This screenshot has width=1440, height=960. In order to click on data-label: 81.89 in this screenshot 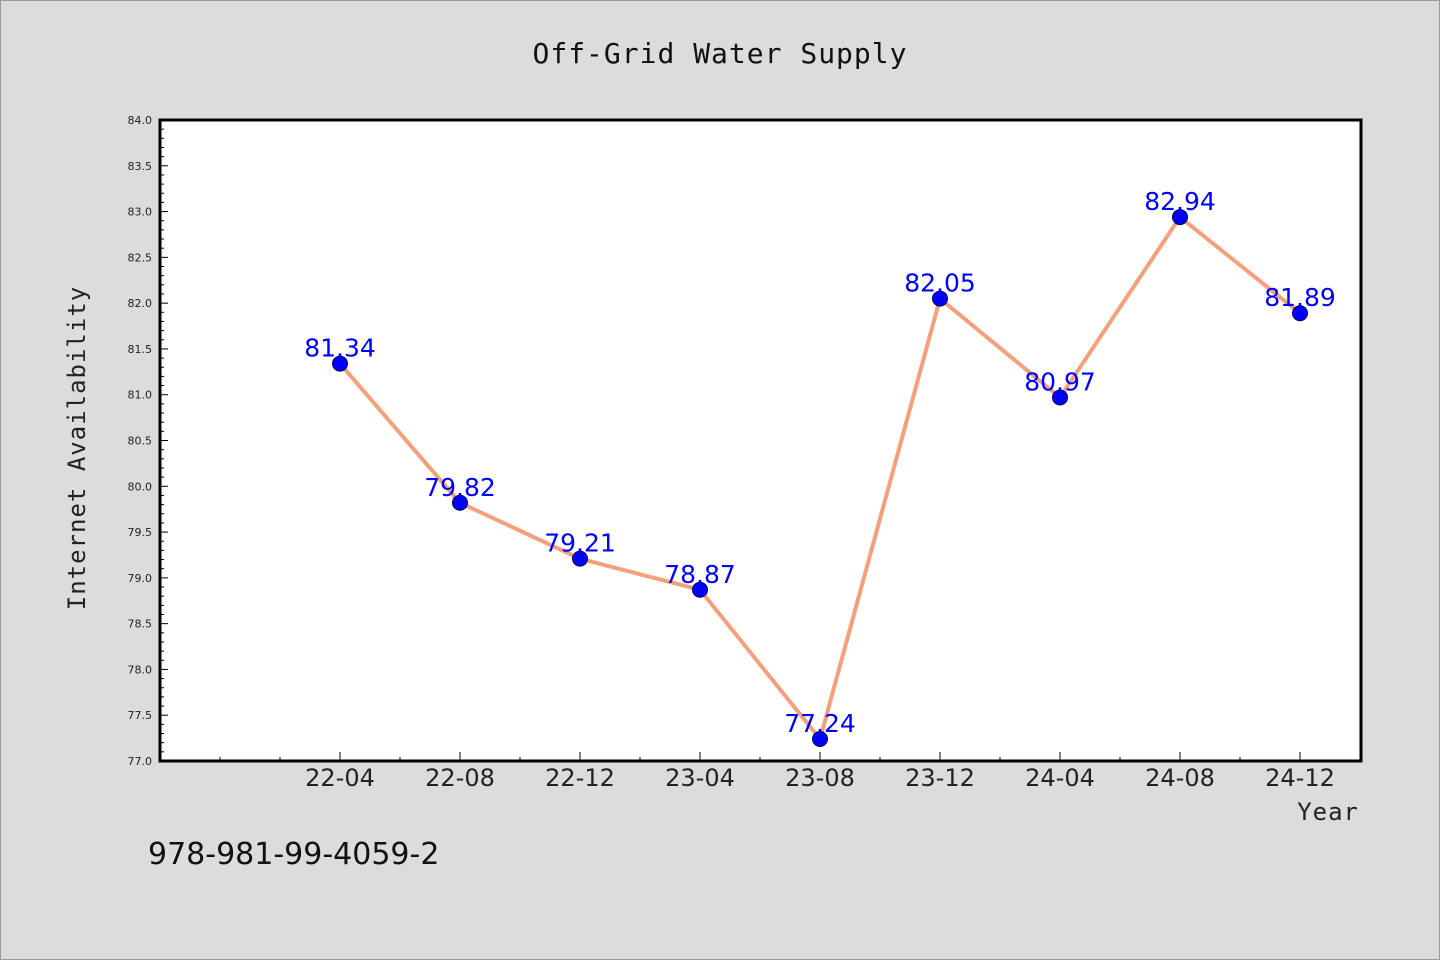, I will do `click(1300, 297)`.